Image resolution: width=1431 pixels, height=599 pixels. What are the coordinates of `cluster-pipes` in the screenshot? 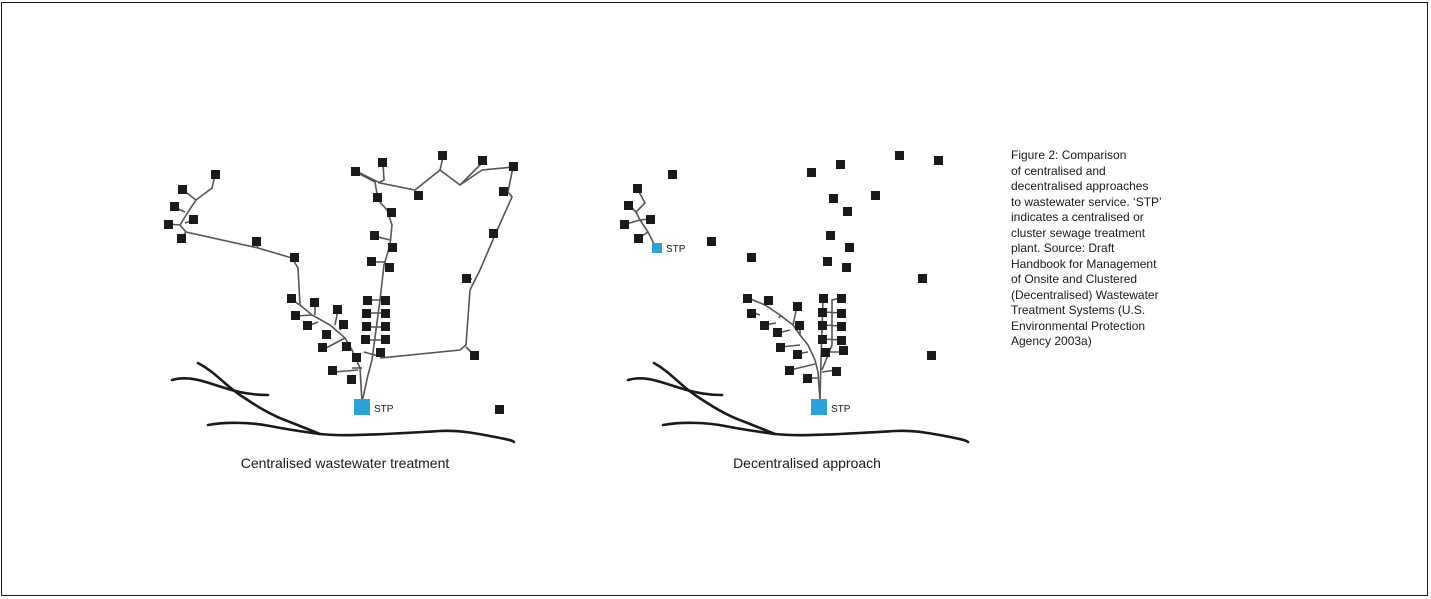 It's located at (734, 294).